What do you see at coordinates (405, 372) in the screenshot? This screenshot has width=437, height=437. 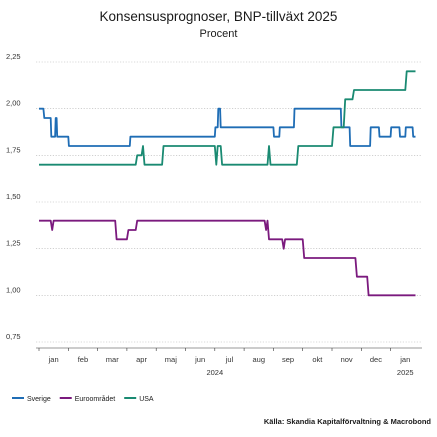 I see `x-year-label: 2025` at bounding box center [405, 372].